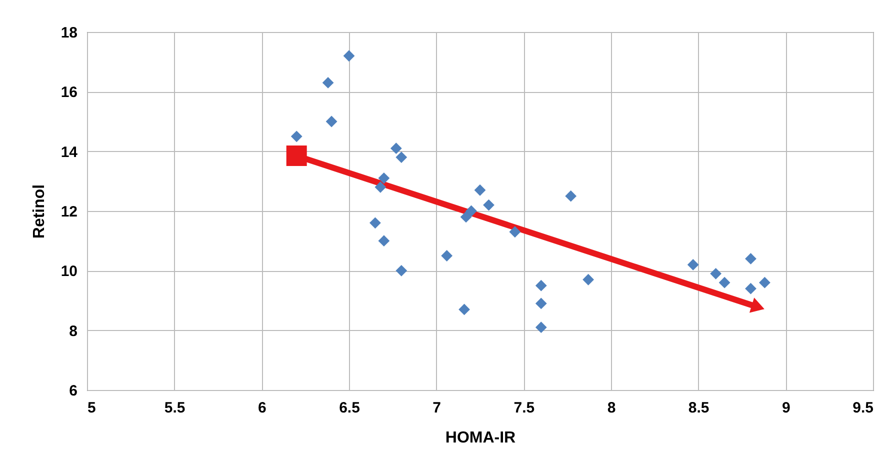 This screenshot has height=470, width=888. Describe the element at coordinates (69, 271) in the screenshot. I see `y-tick-label: 10` at that location.